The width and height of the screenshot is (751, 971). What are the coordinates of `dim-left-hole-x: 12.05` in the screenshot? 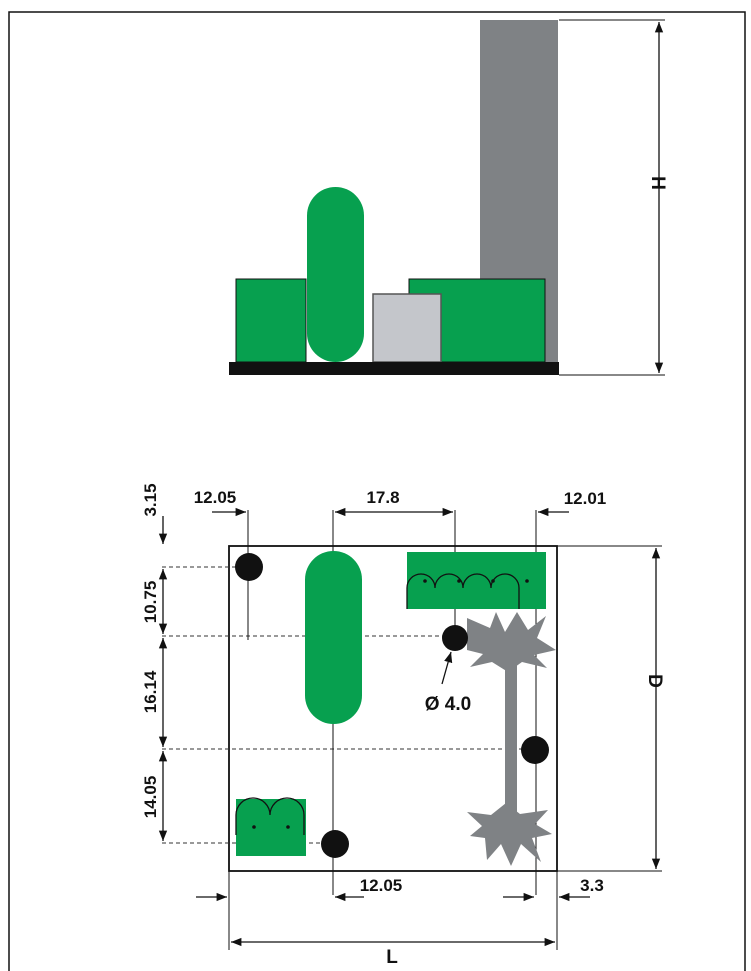 It's located at (215, 497).